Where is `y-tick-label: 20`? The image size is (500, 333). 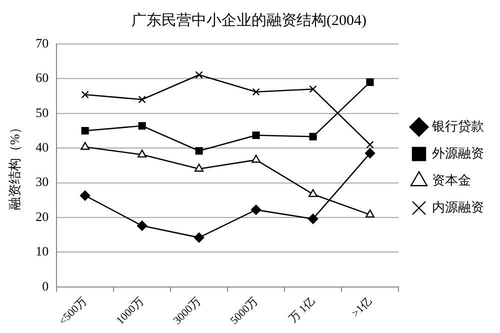 y-tick-label: 20 is located at coordinates (42, 216).